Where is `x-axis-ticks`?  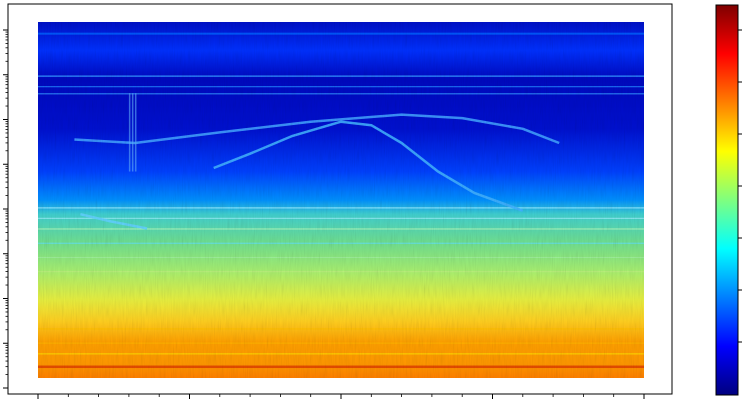
x-axis-ticks is located at coordinates (341, 396).